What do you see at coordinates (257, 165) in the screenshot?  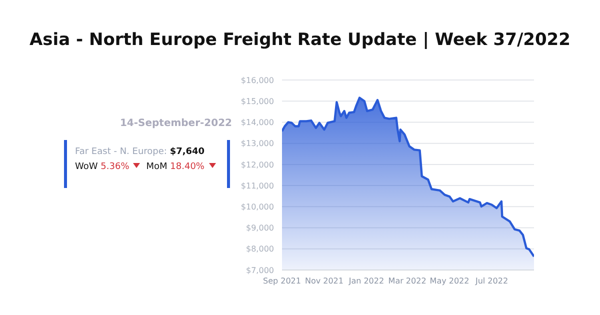 I see `y-tick-label: $12,000` at bounding box center [257, 165].